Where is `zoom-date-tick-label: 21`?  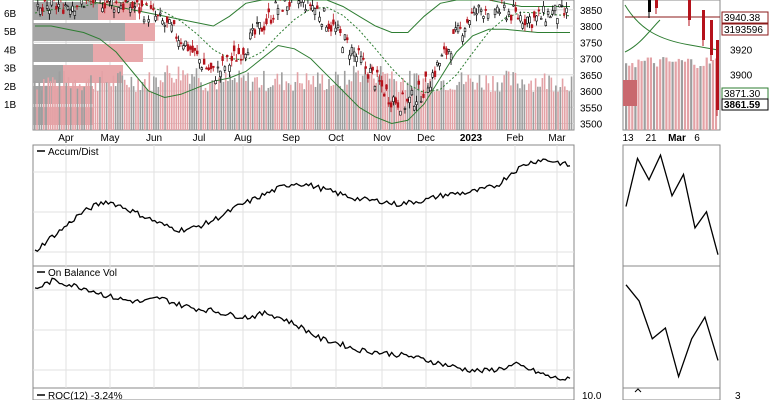 zoom-date-tick-label: 21 is located at coordinates (651, 138).